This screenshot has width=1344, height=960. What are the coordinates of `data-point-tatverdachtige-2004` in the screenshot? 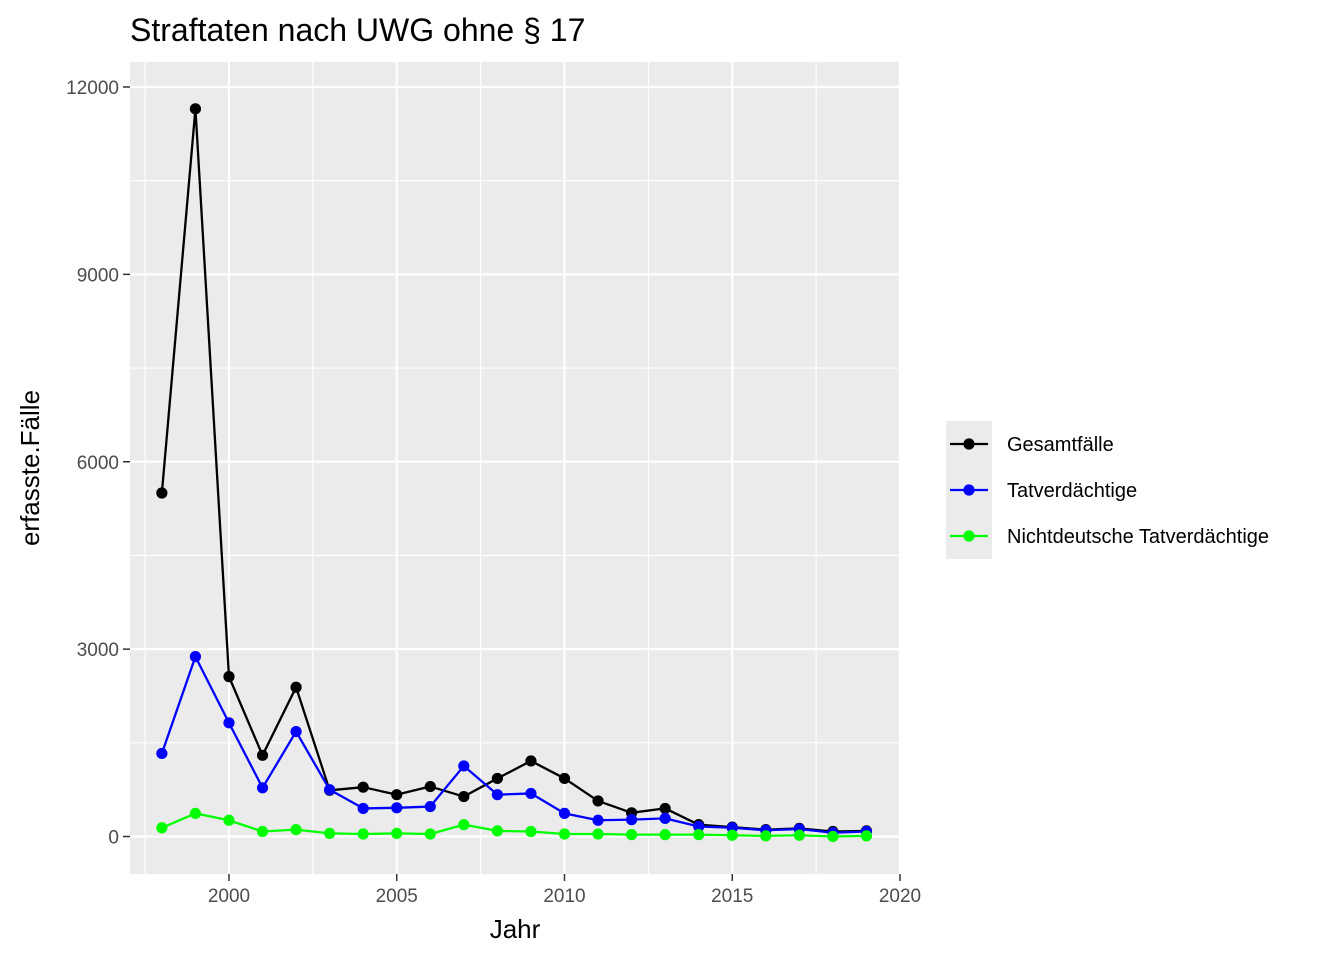 It's located at (363, 808).